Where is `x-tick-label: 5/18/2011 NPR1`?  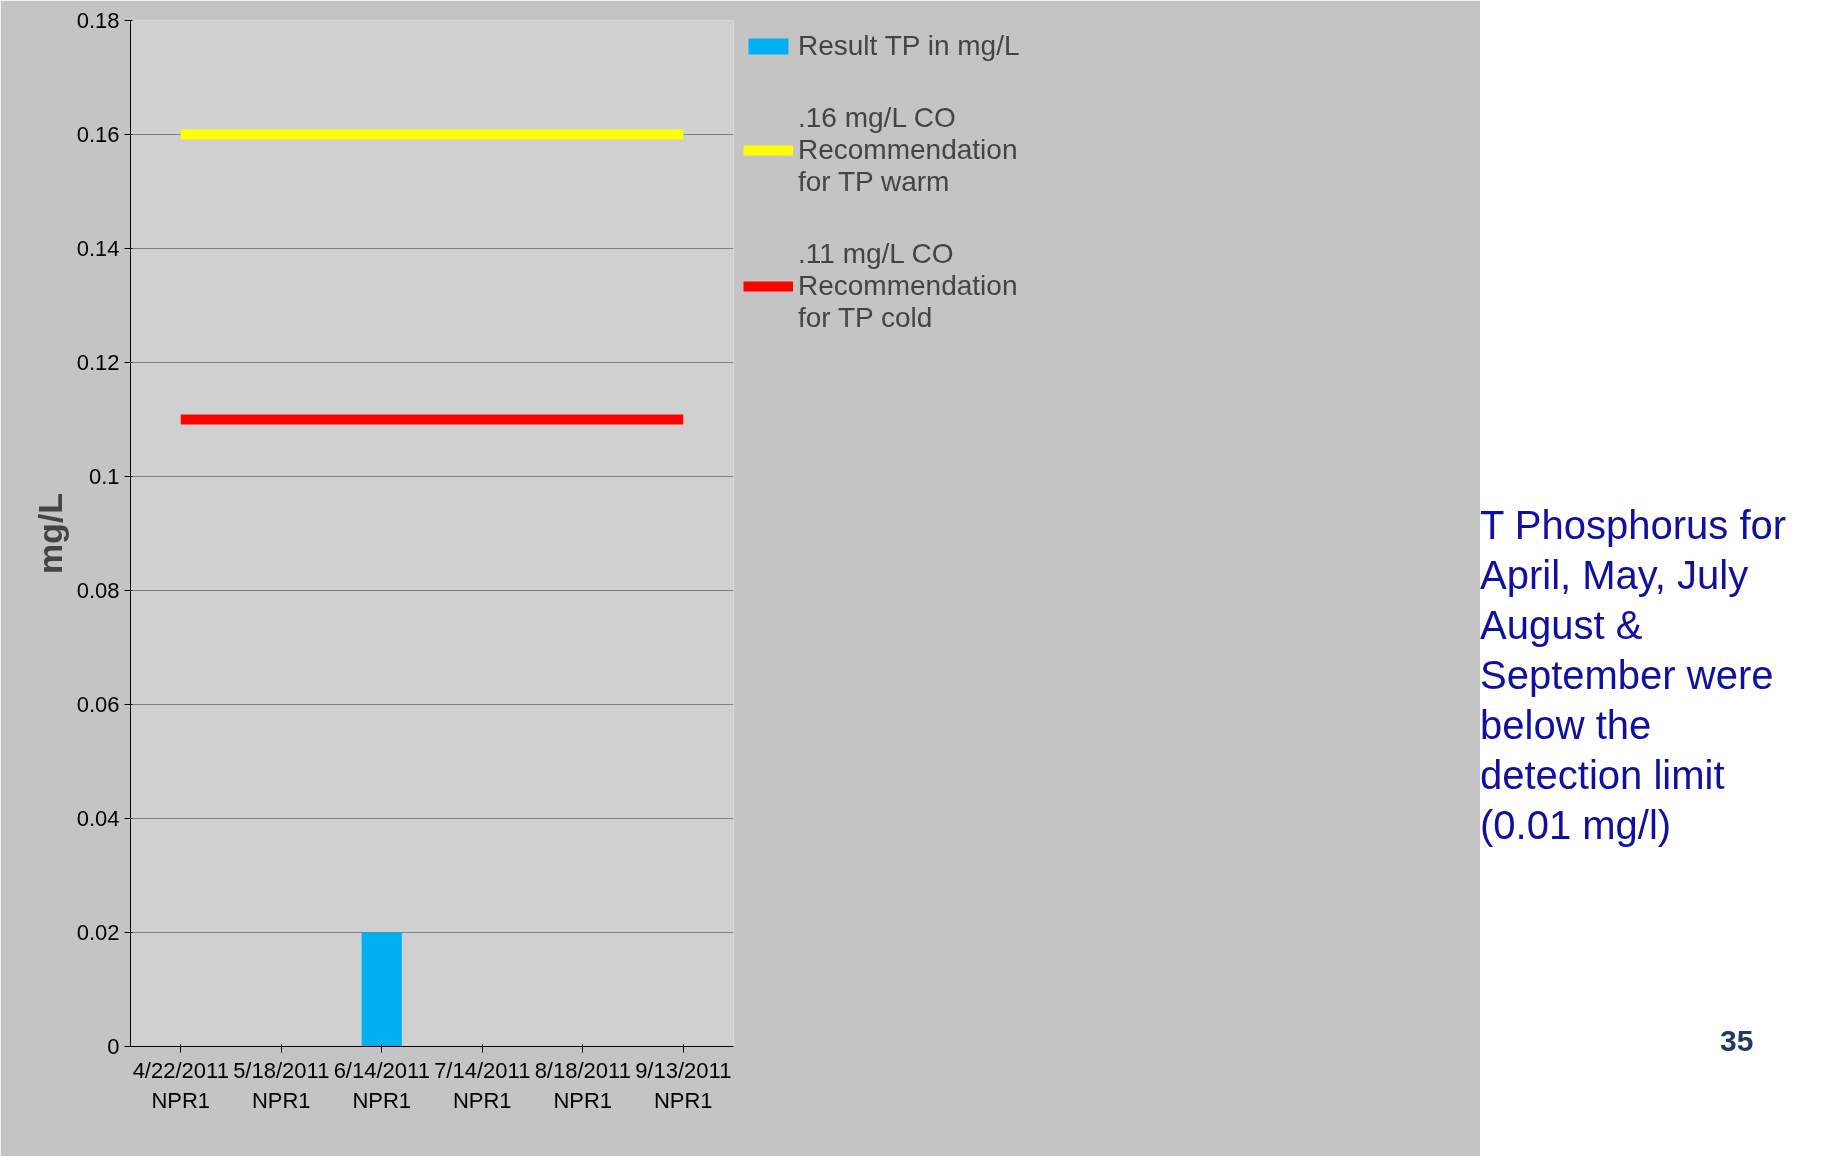
x-tick-label: 5/18/2011 NPR1 is located at coordinates (281, 1085).